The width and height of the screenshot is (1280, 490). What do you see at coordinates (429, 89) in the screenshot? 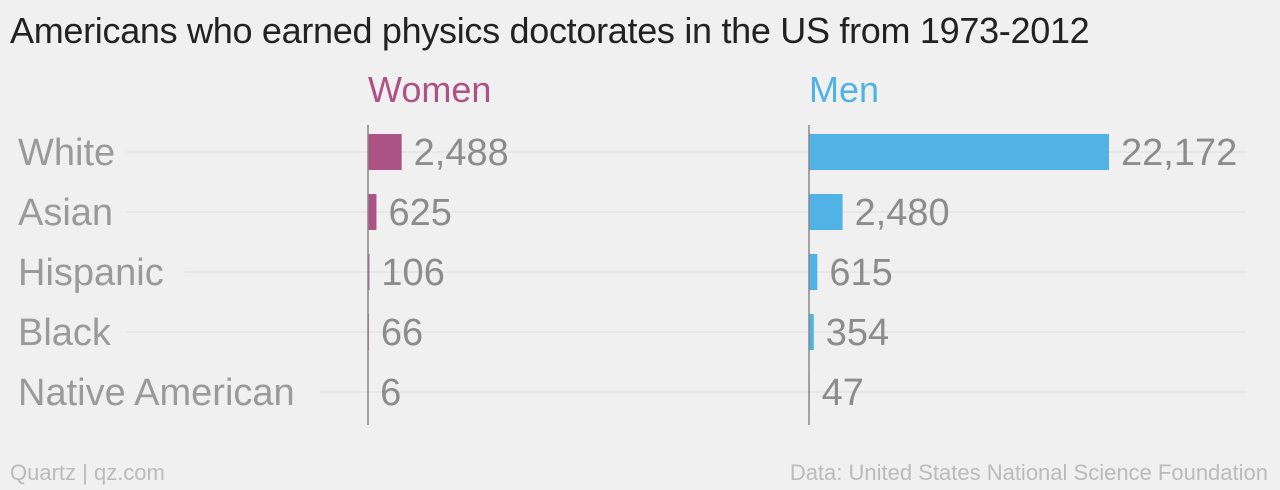
I see `series-header-women: Women` at bounding box center [429, 89].